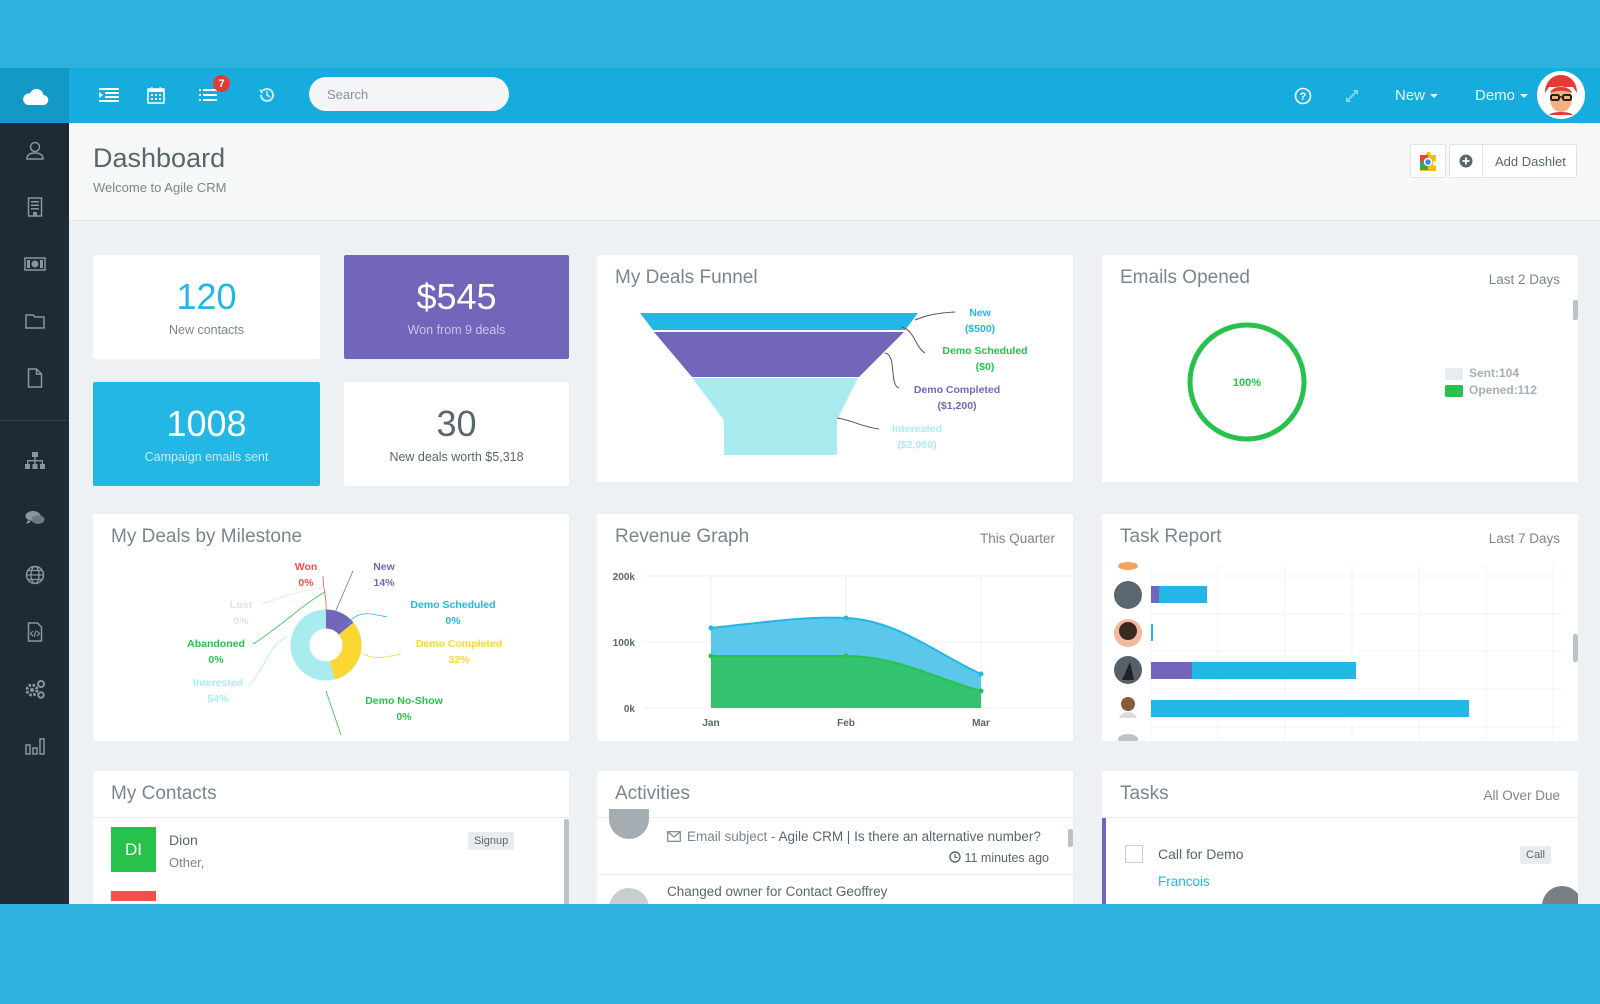  I want to click on contact-tag: Signup, so click(491, 841).